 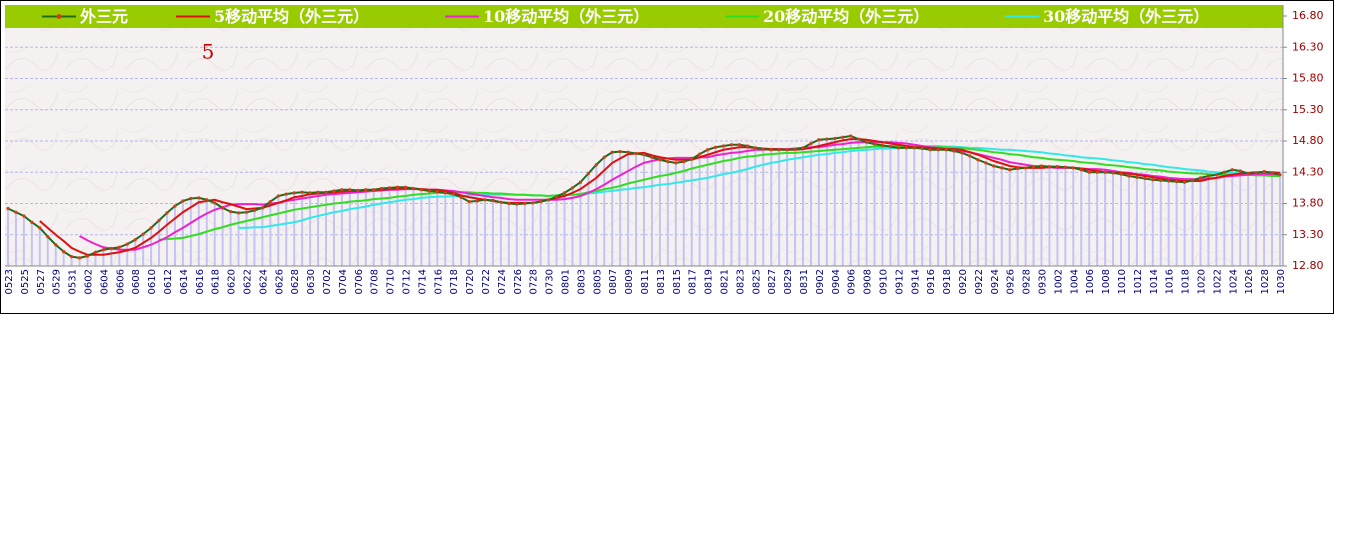 I want to click on x-tick-label: 0819, so click(x=709, y=281).